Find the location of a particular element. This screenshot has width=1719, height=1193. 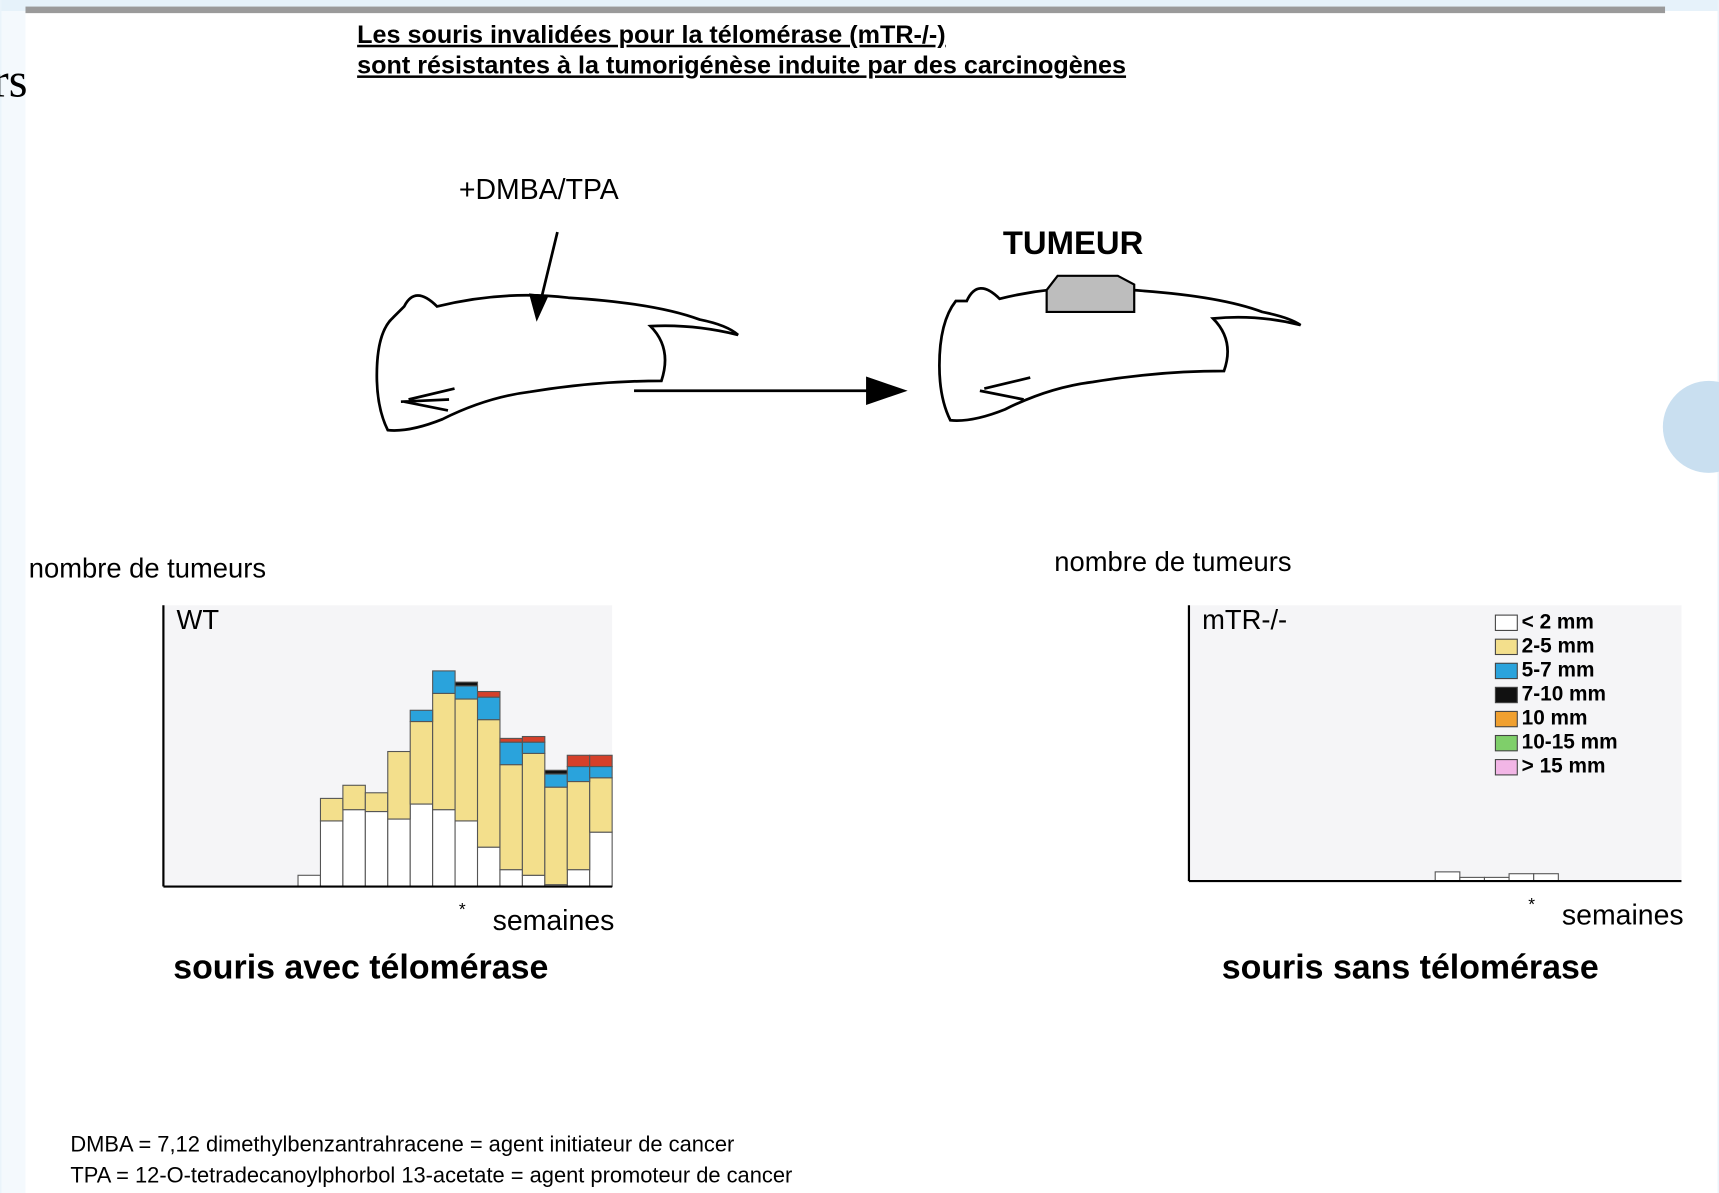

injection-arrow is located at coordinates (548, 268).